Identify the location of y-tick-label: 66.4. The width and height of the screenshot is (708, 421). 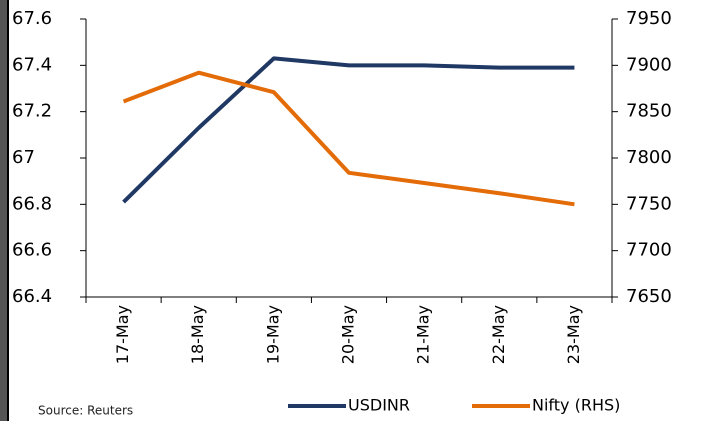
(32, 296).